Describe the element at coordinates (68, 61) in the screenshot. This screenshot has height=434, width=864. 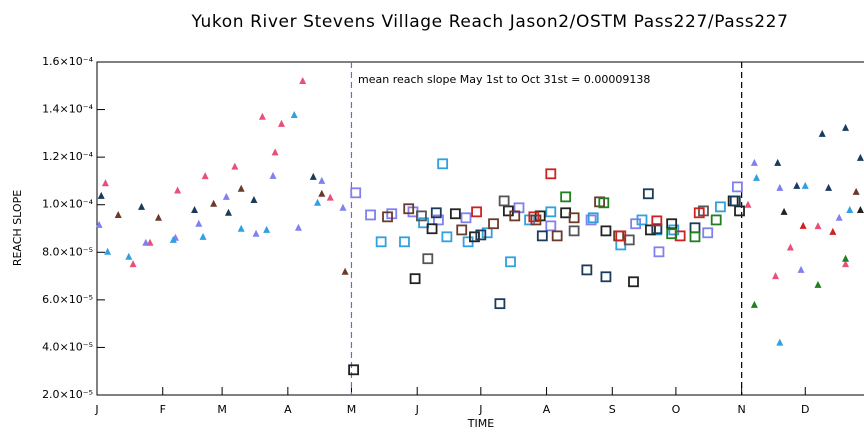
I see `y-tick-label: 1.6×10⁻⁴` at that location.